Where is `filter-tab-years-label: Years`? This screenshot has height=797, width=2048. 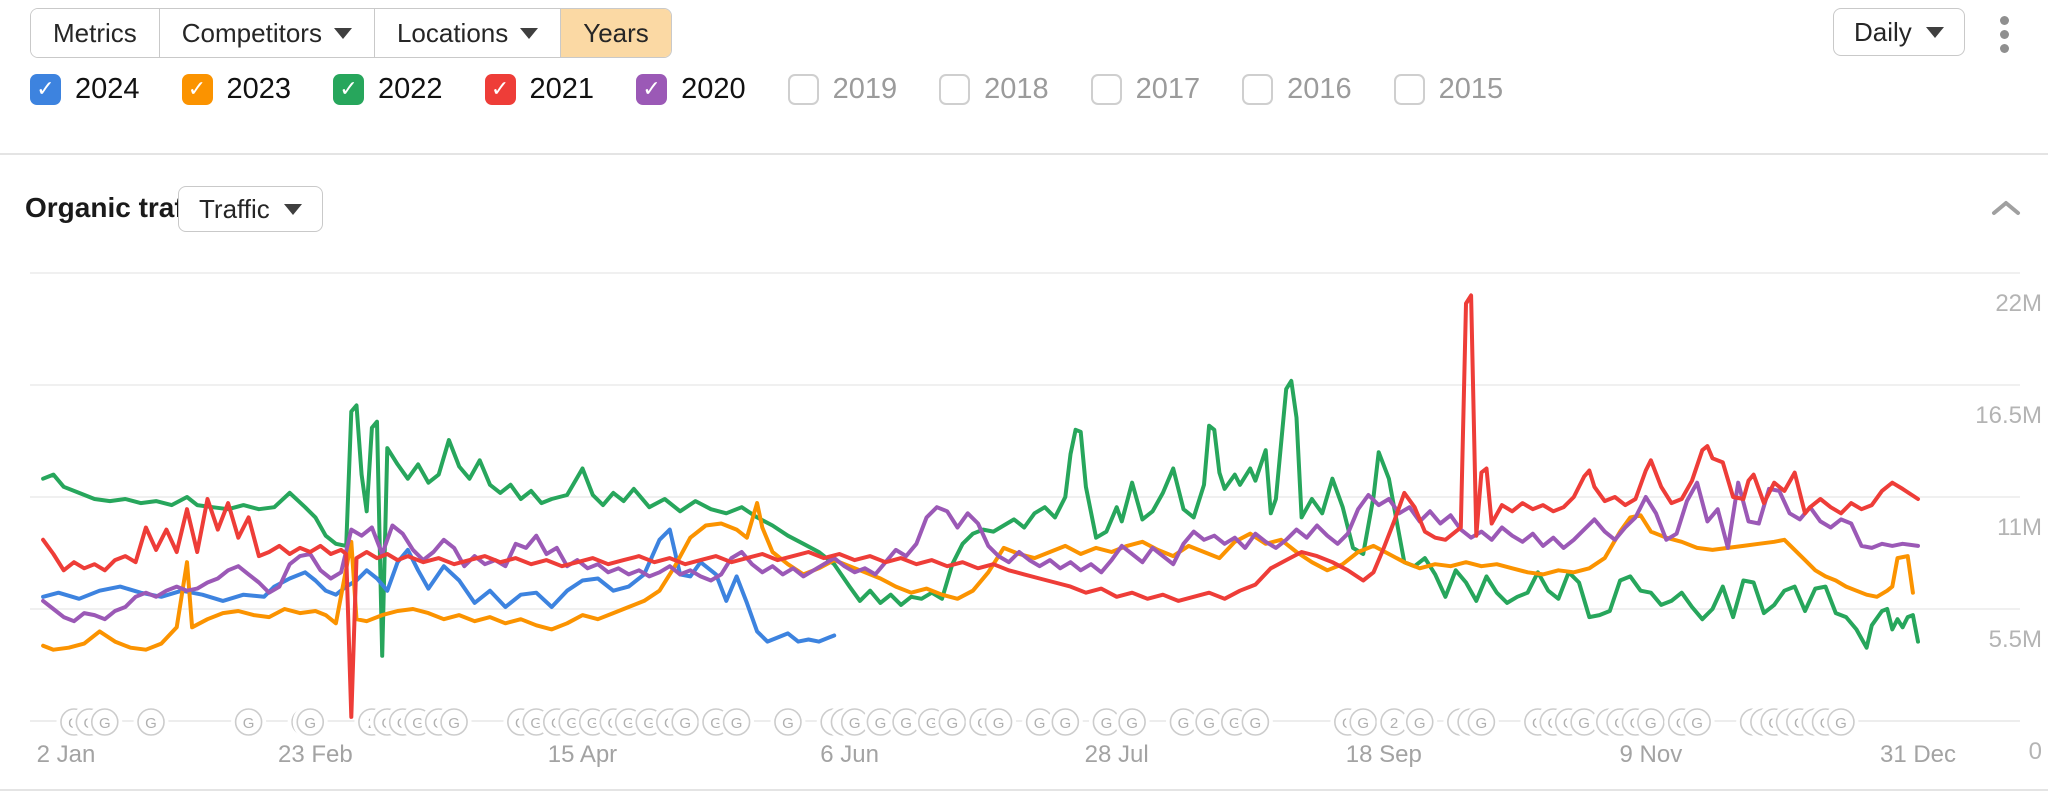 filter-tab-years-label: Years is located at coordinates (616, 32).